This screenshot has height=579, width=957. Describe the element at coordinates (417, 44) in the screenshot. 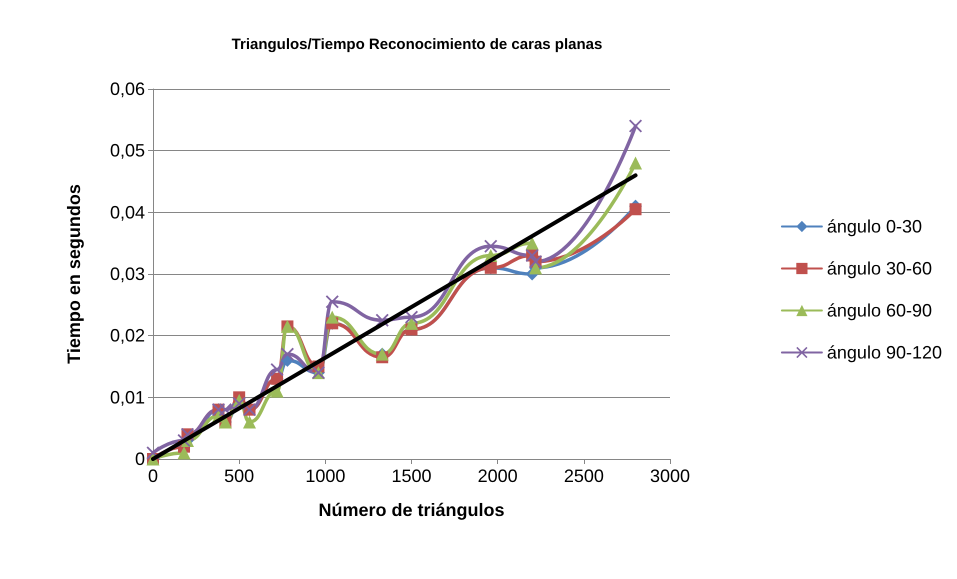

I see `chart-title: Triangulos/Tiempo Reconocimiento de caras planas` at that location.